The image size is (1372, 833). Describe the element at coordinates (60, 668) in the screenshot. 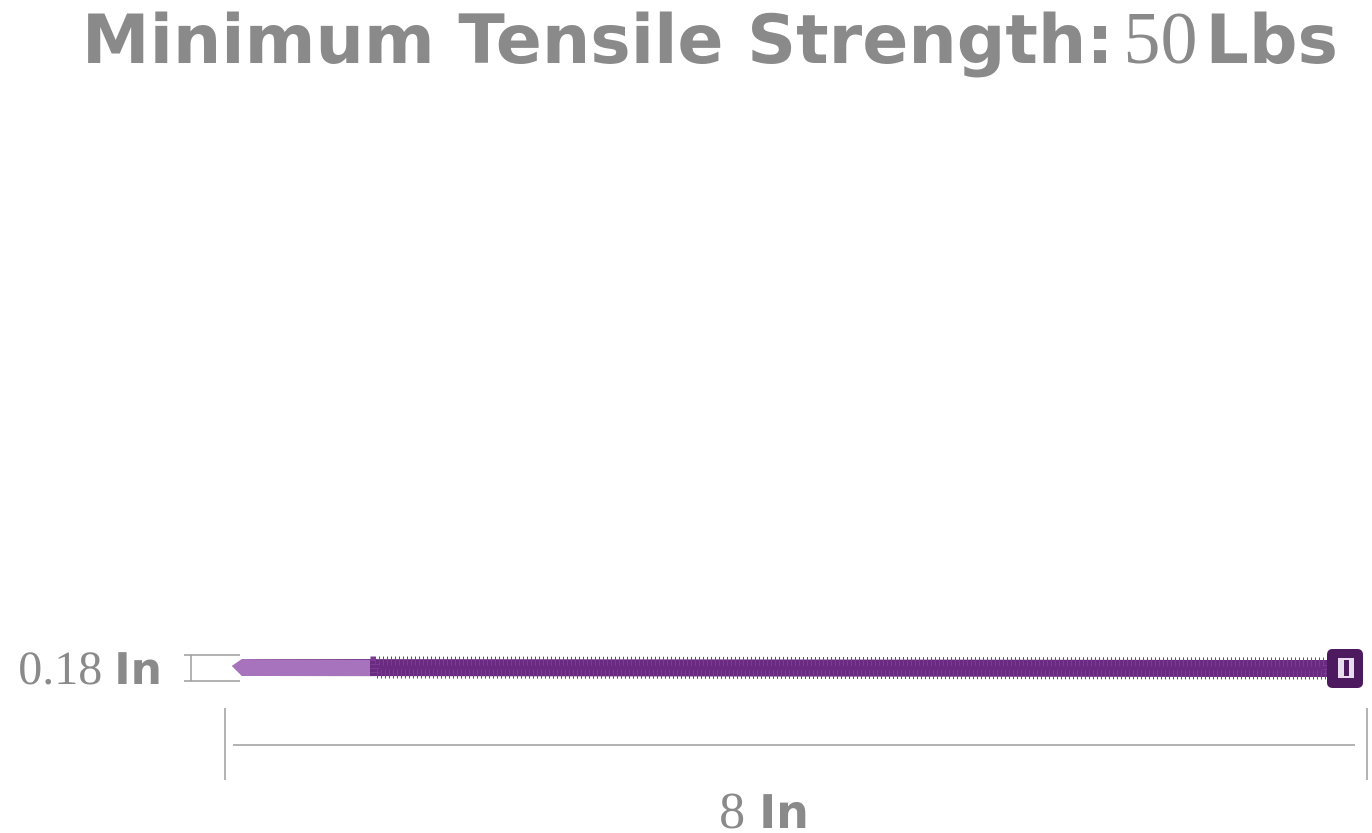

I see `width-value: 0.18` at that location.